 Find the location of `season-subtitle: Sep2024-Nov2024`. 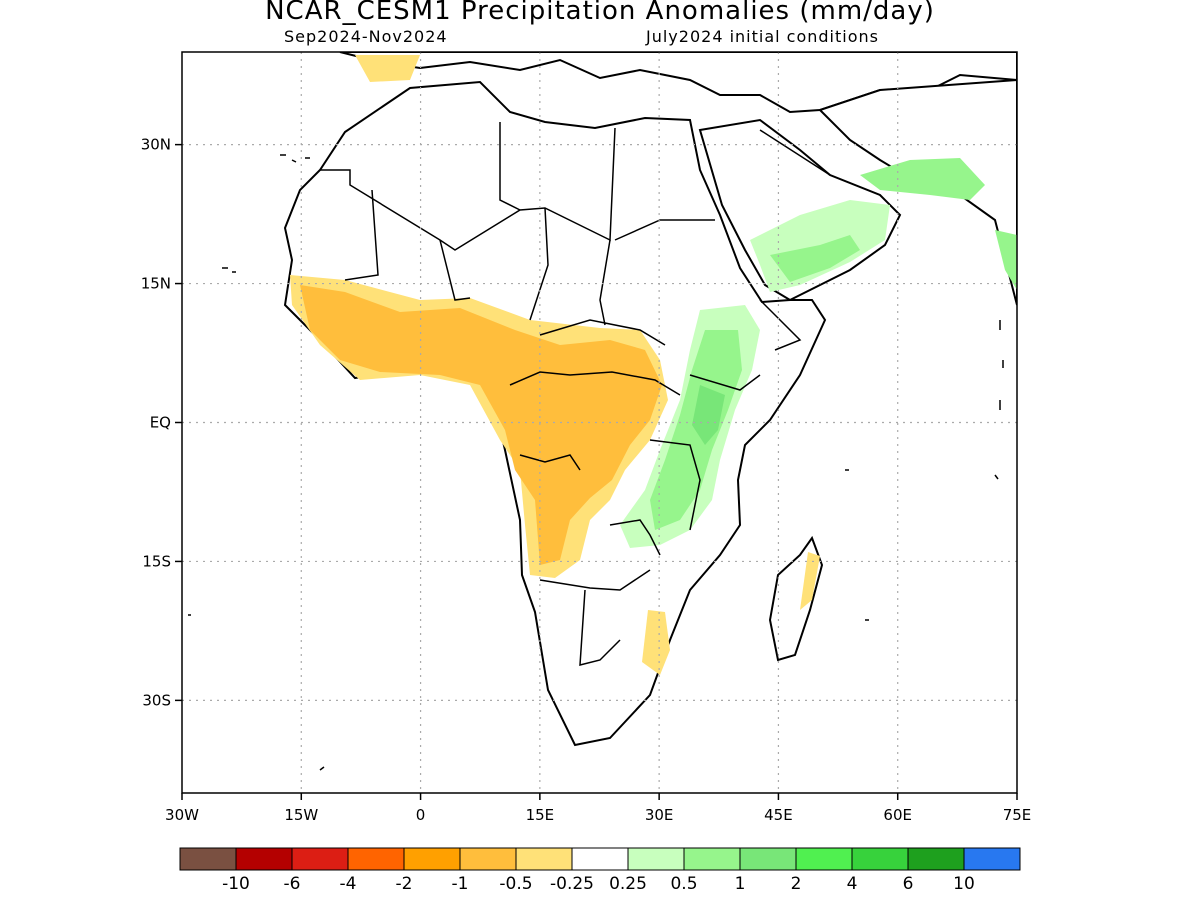

season-subtitle: Sep2024-Nov2024 is located at coordinates (366, 36).